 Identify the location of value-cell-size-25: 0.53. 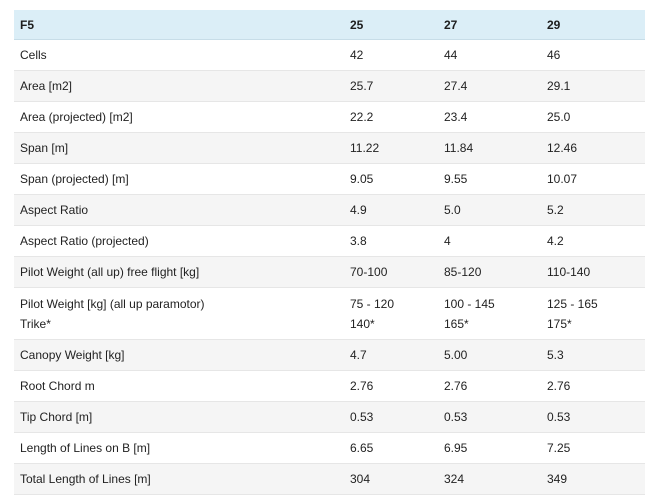
(391, 417).